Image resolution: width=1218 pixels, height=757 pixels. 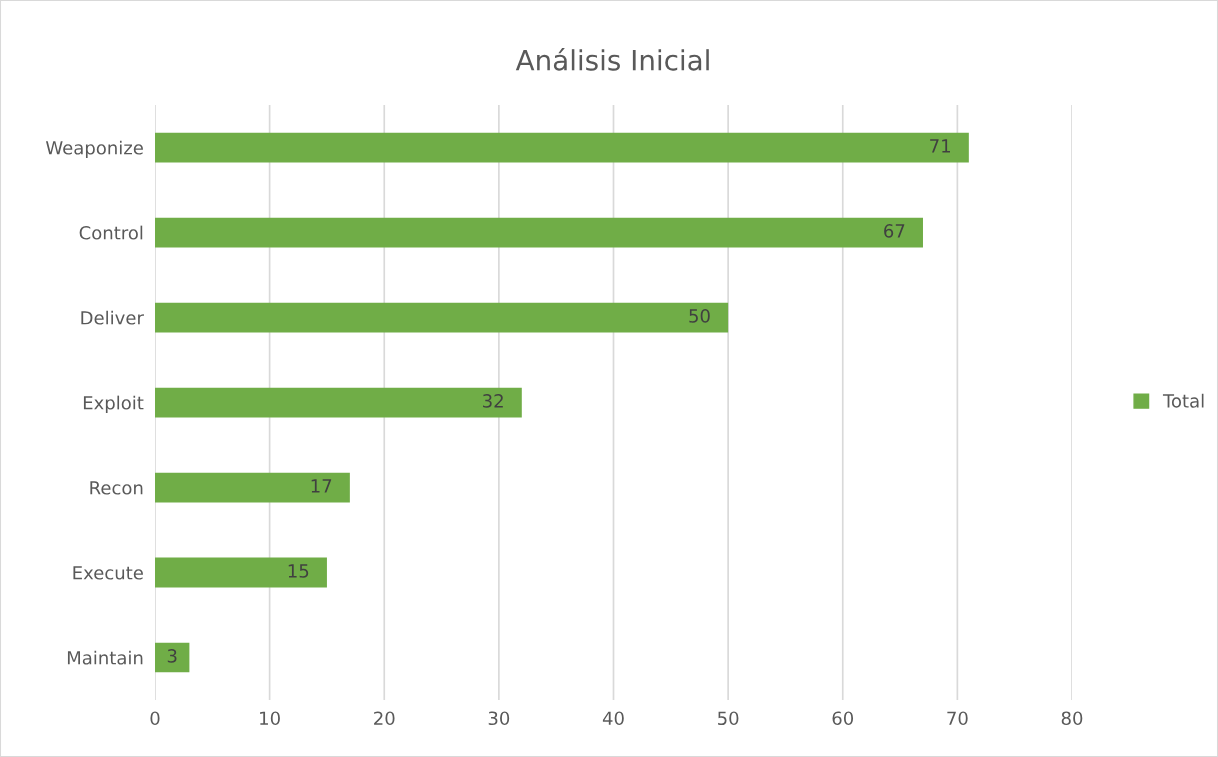 What do you see at coordinates (493, 401) in the screenshot?
I see `data-label: 32` at bounding box center [493, 401].